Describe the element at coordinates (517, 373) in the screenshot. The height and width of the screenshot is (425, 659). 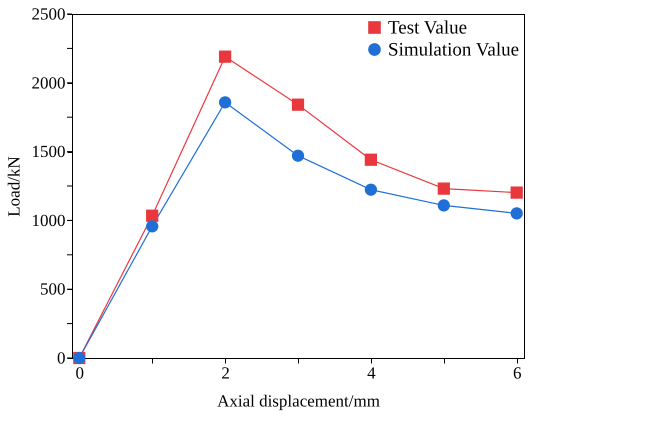
I see `x-tick-label: 6` at that location.